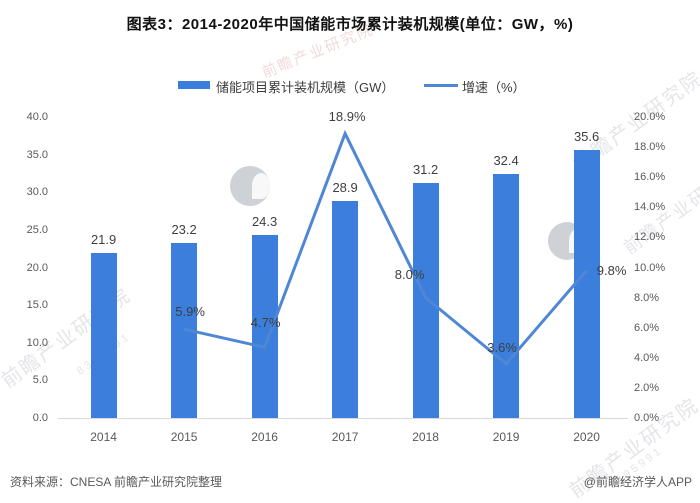  I want to click on x-axis-label-2016: 2016, so click(264, 437).